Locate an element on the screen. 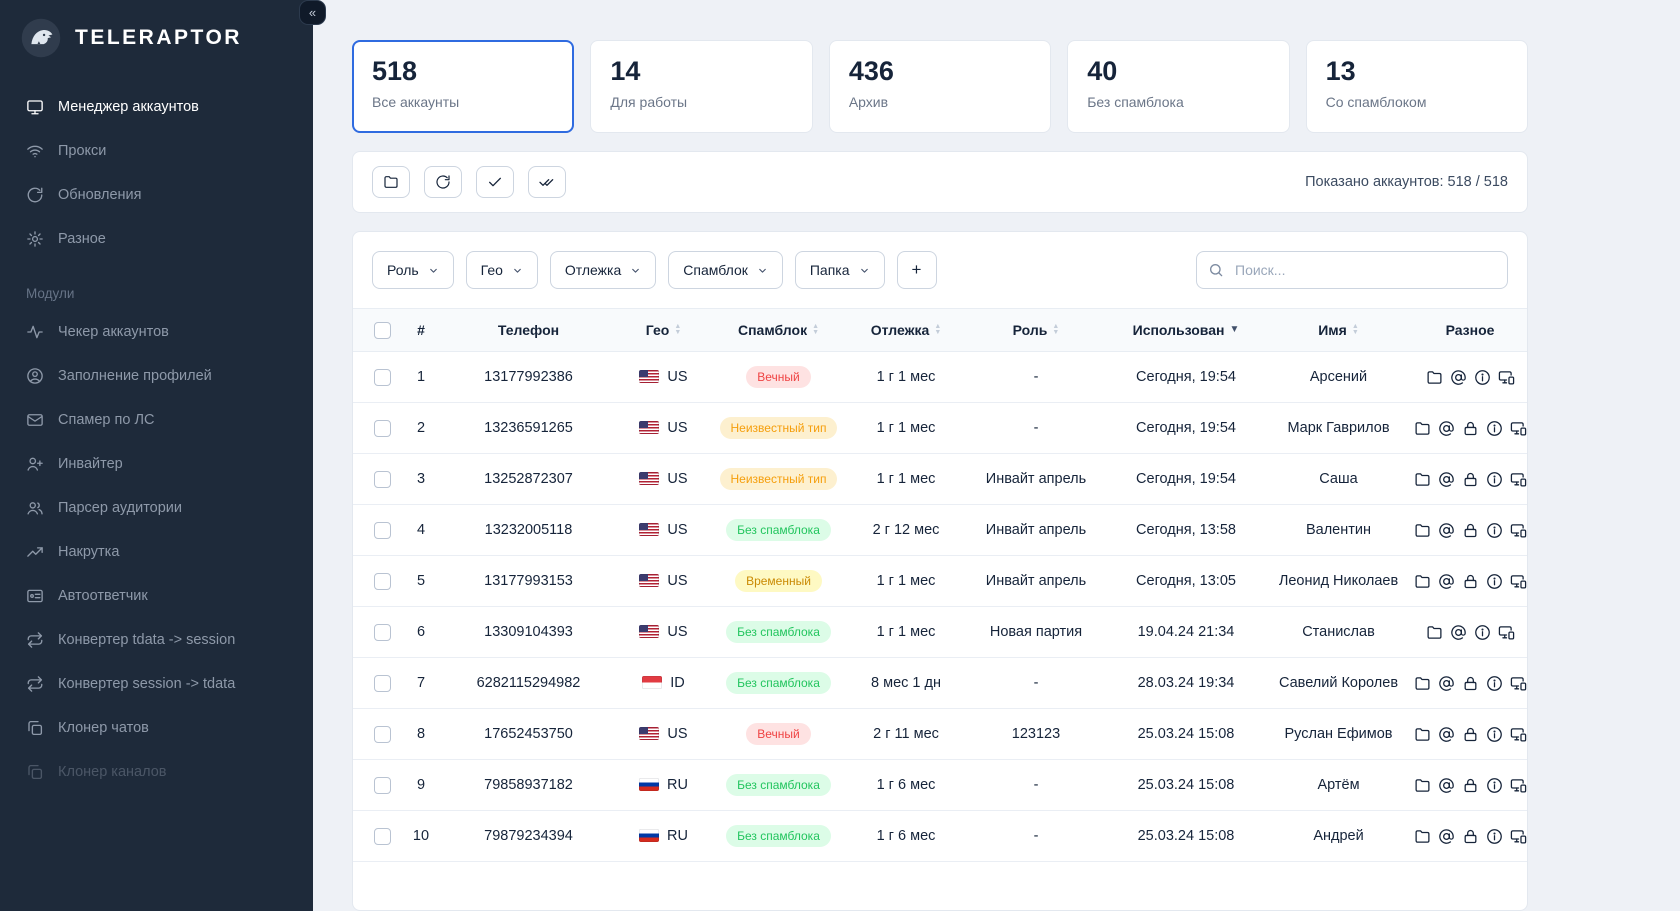 The width and height of the screenshot is (1680, 911). sidebar-item: Менеджер аккаунтов is located at coordinates (156, 107).